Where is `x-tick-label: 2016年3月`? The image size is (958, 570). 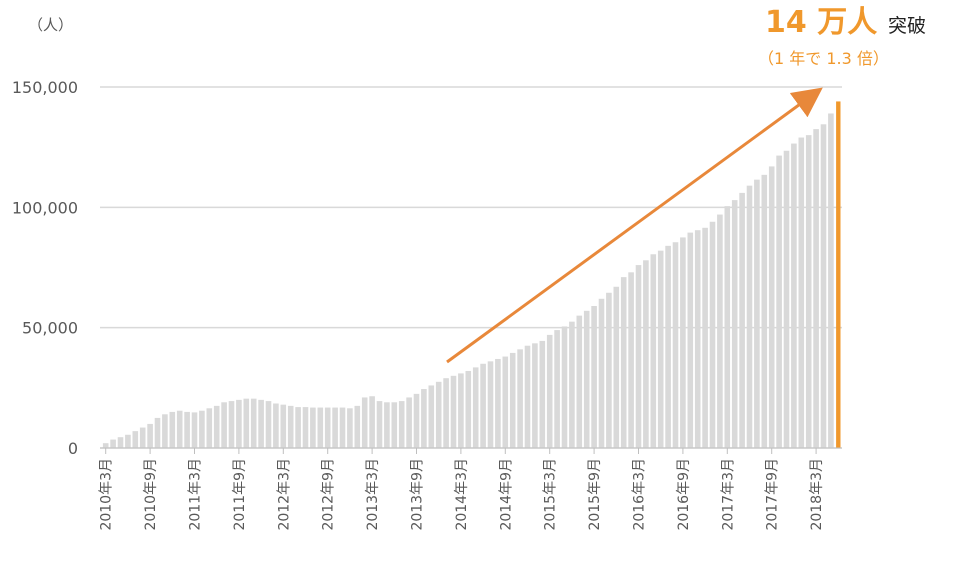 x-tick-label: 2016年3月 is located at coordinates (640, 494).